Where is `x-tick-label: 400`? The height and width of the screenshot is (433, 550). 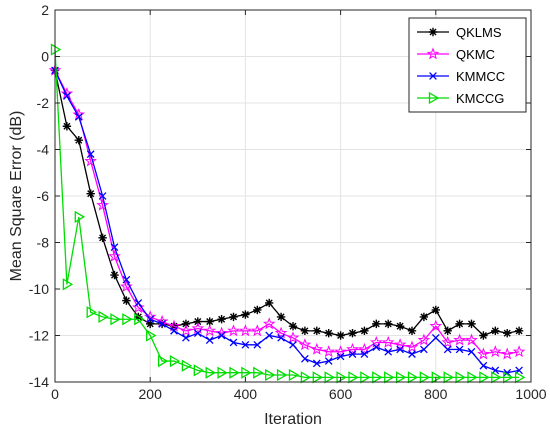 x-tick-label: 400 is located at coordinates (246, 394).